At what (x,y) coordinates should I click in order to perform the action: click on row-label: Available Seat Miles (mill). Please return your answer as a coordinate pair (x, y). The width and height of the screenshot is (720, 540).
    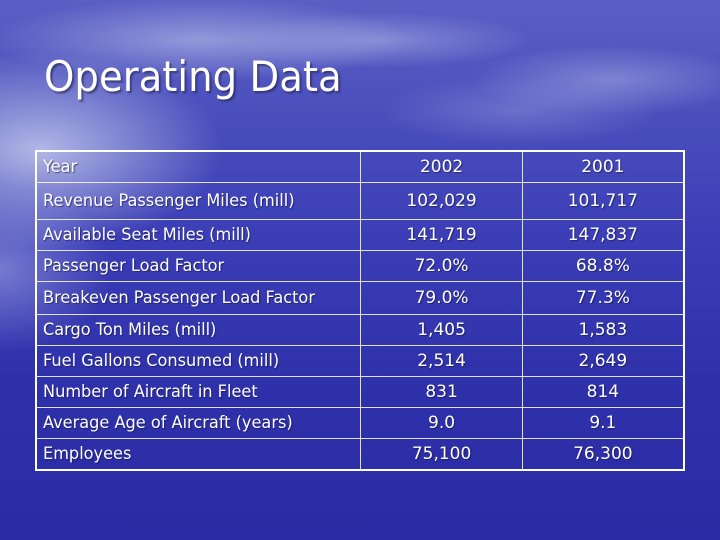
    Looking at the image, I should click on (198, 235).